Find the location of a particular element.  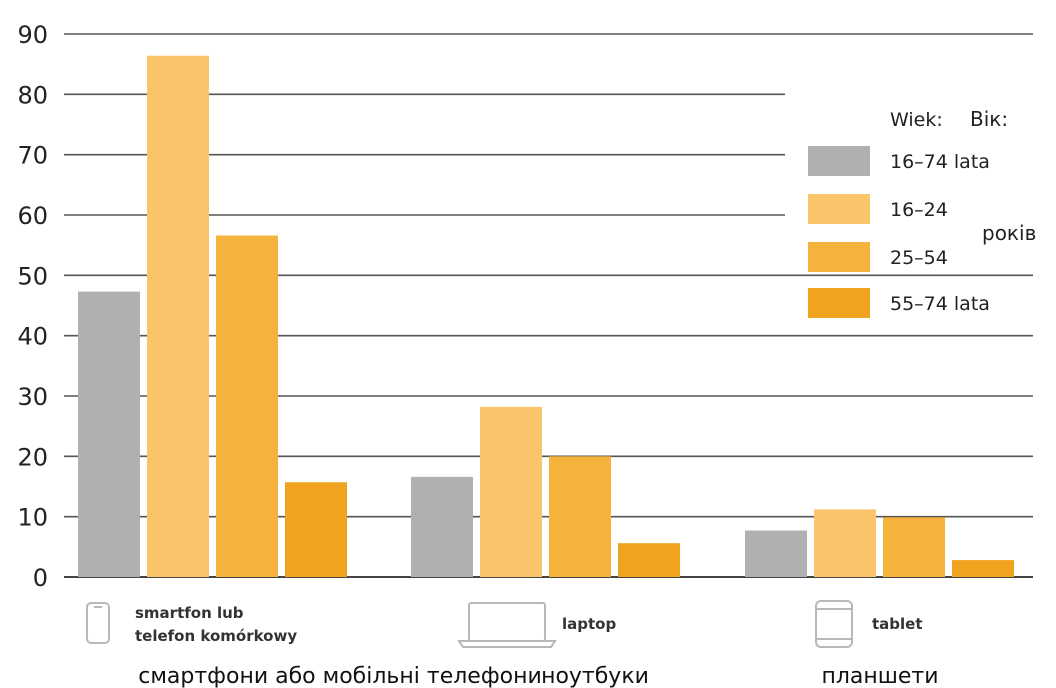

legend-label: 55–74 lata is located at coordinates (940, 304).